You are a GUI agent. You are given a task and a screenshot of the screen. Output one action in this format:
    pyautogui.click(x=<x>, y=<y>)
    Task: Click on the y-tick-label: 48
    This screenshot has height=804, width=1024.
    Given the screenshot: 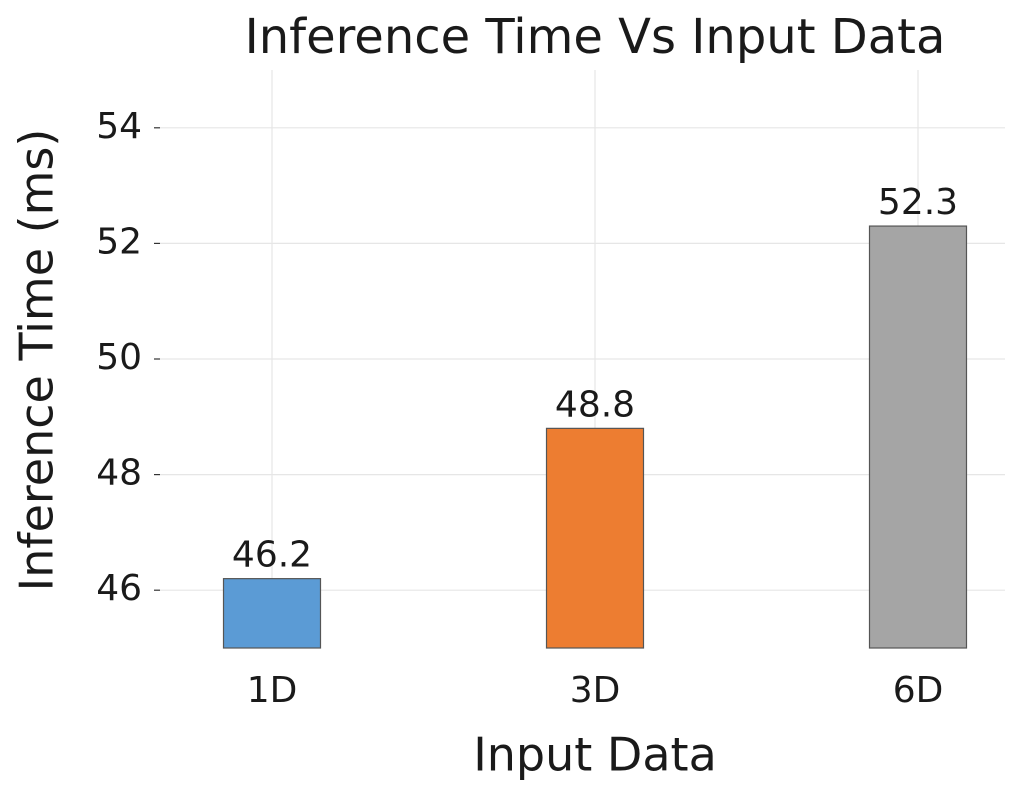 What is the action you would take?
    pyautogui.click(x=119, y=473)
    